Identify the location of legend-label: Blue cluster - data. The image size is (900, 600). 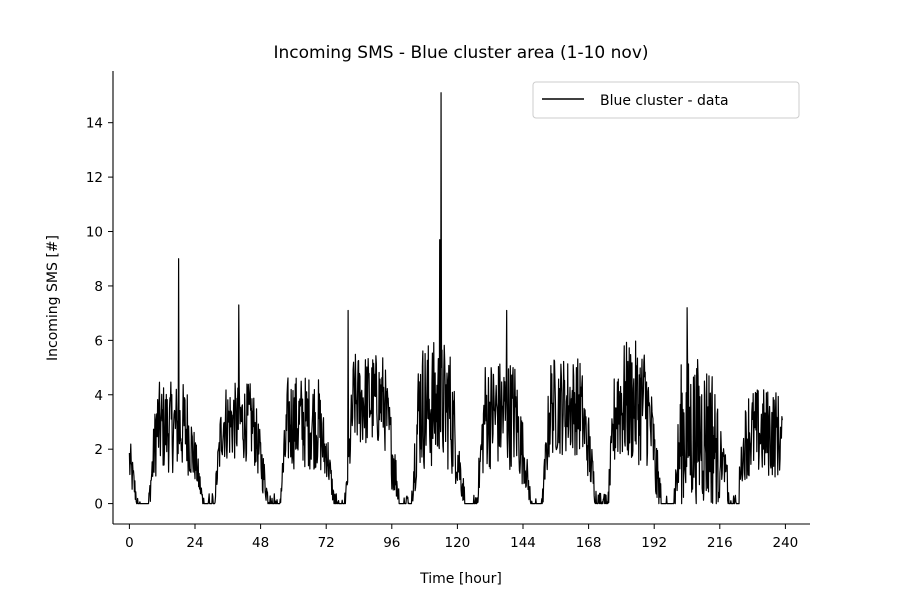
(664, 101).